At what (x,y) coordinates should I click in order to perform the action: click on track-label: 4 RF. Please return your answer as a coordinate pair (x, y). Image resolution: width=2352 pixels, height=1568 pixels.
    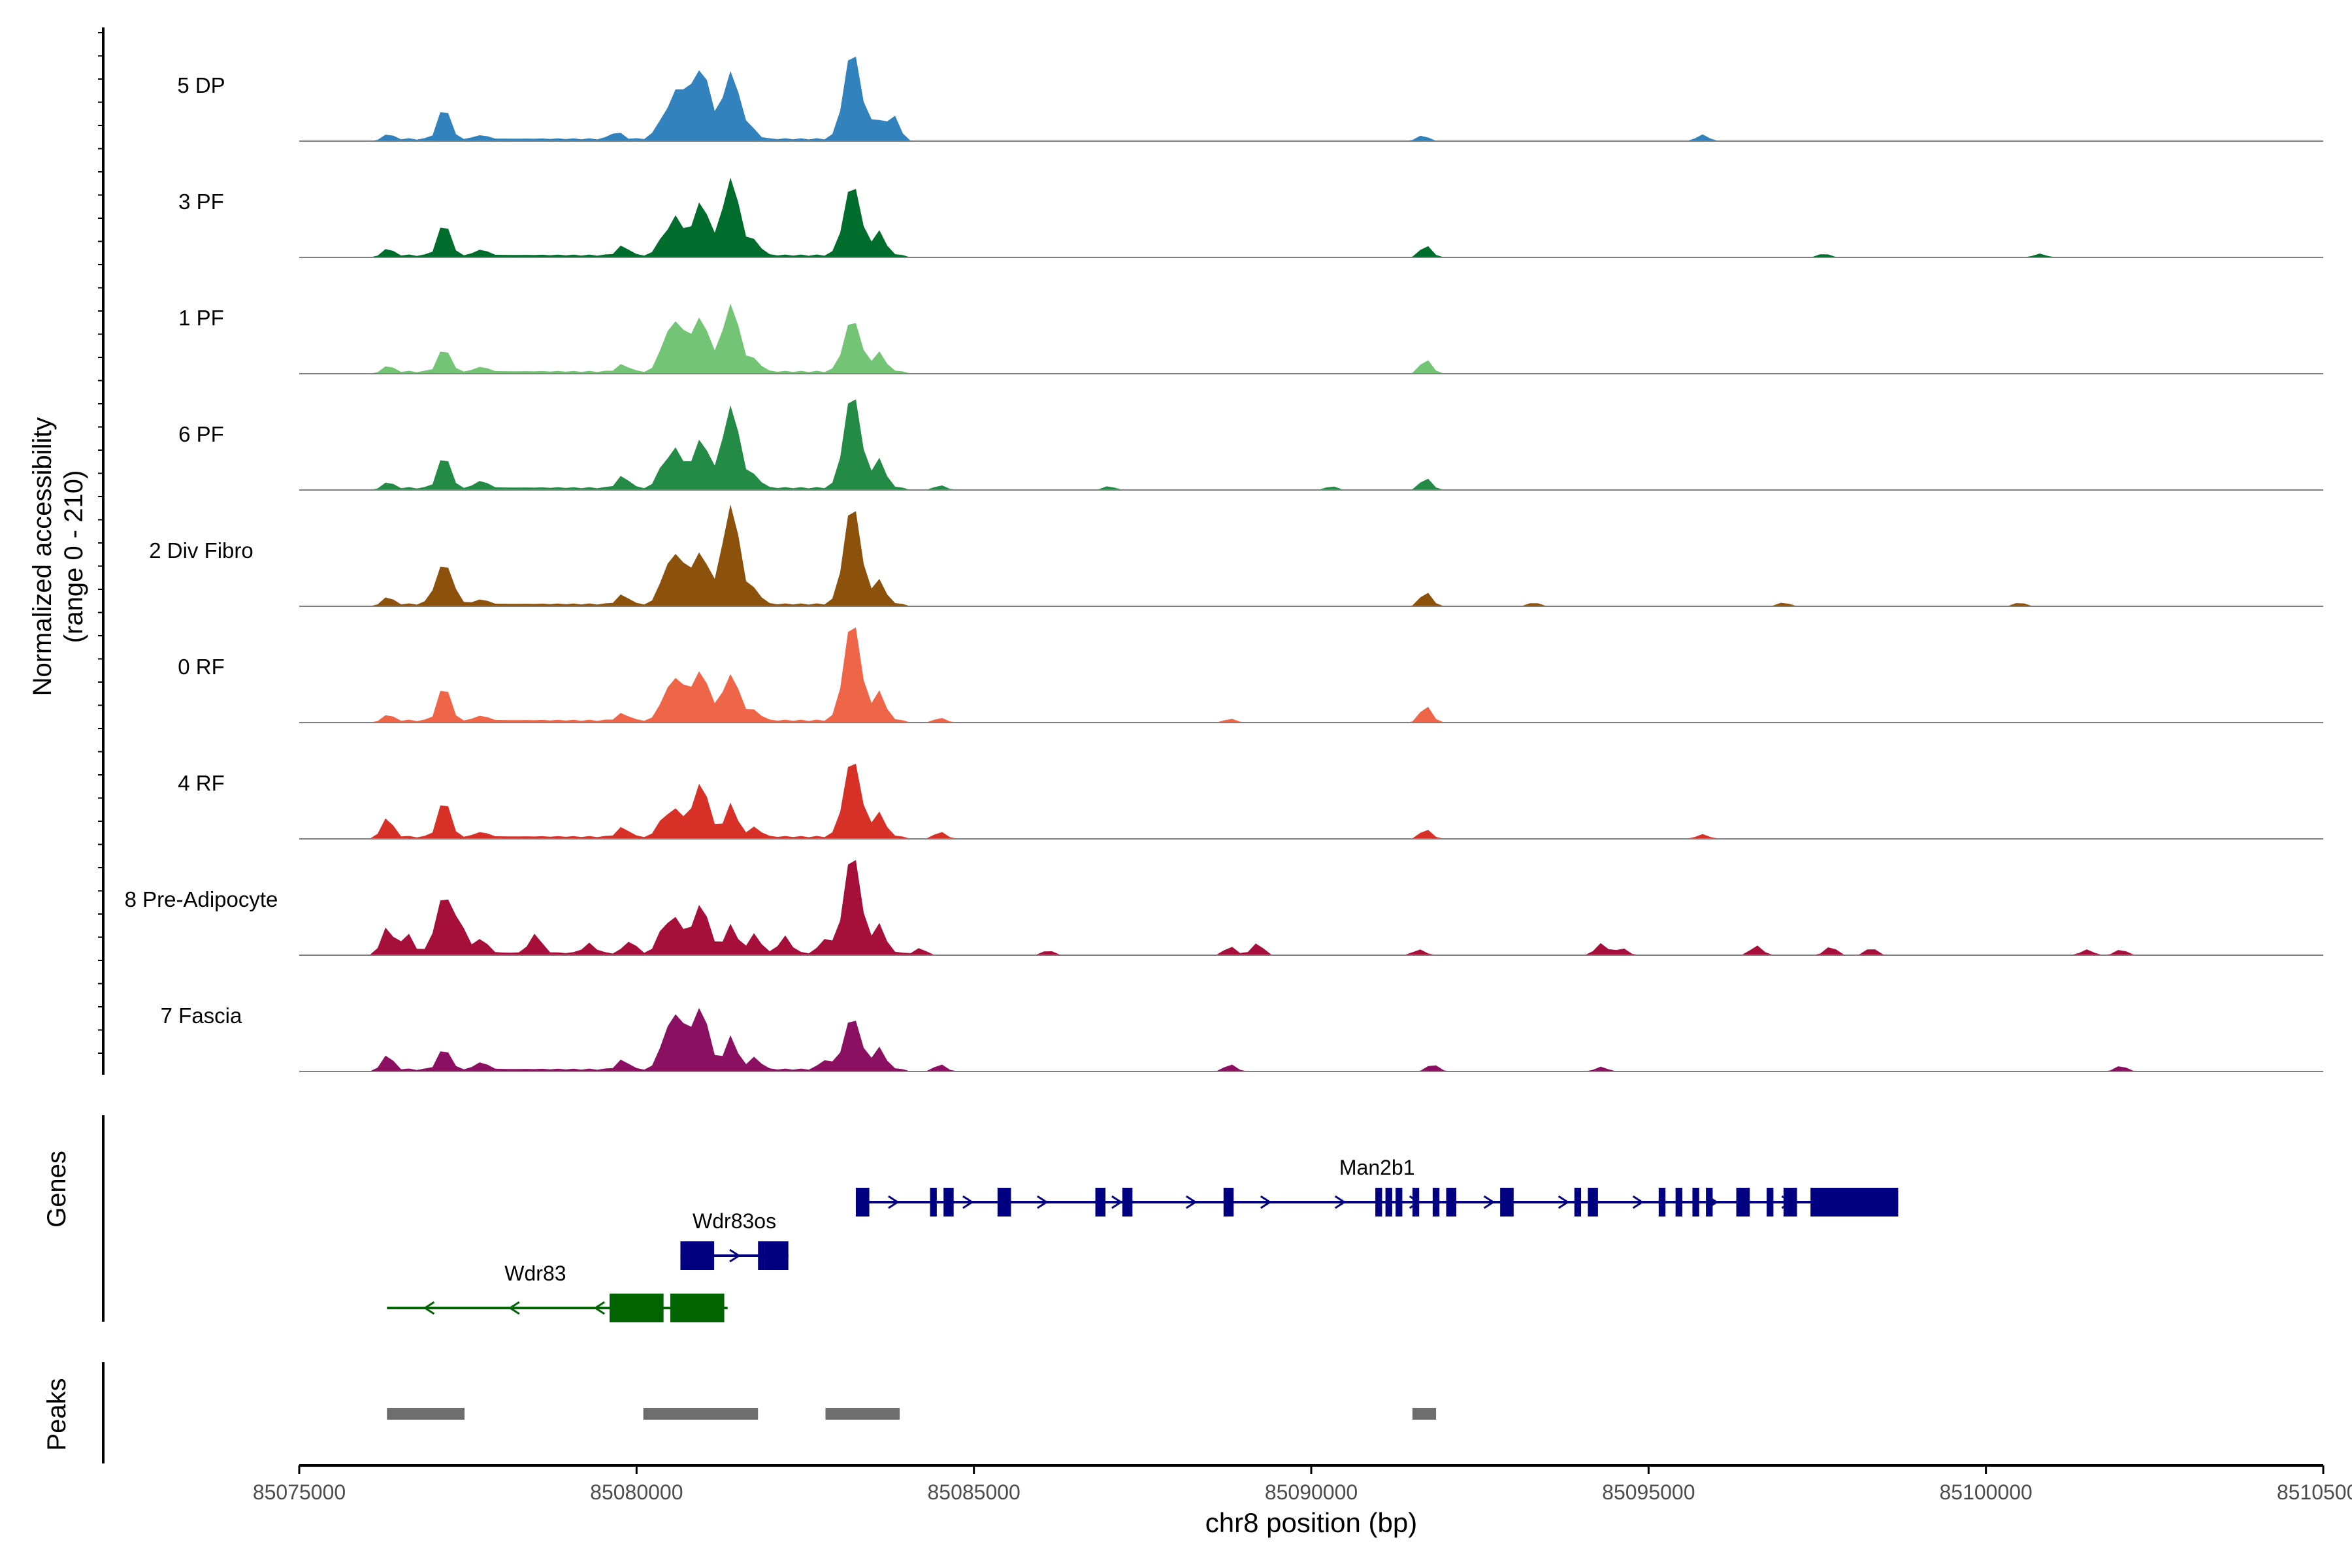
    Looking at the image, I should click on (201, 783).